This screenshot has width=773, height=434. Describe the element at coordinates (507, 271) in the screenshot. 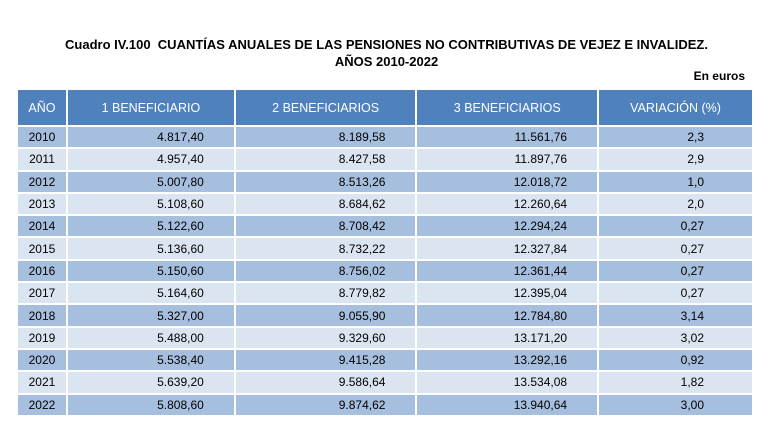

I see `value-cell: 12.361,44` at that location.